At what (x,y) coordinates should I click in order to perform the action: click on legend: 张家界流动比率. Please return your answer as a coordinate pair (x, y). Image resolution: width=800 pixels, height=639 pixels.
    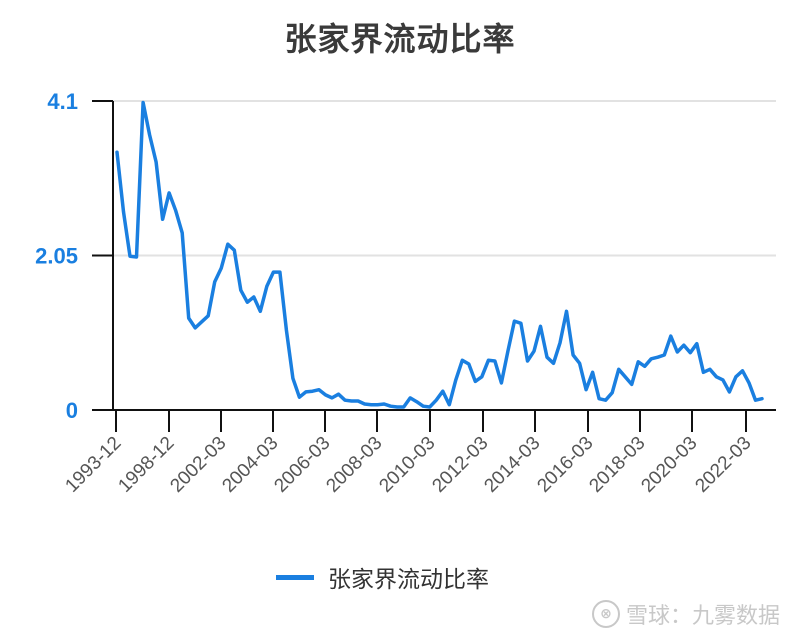
    Looking at the image, I should click on (382, 577).